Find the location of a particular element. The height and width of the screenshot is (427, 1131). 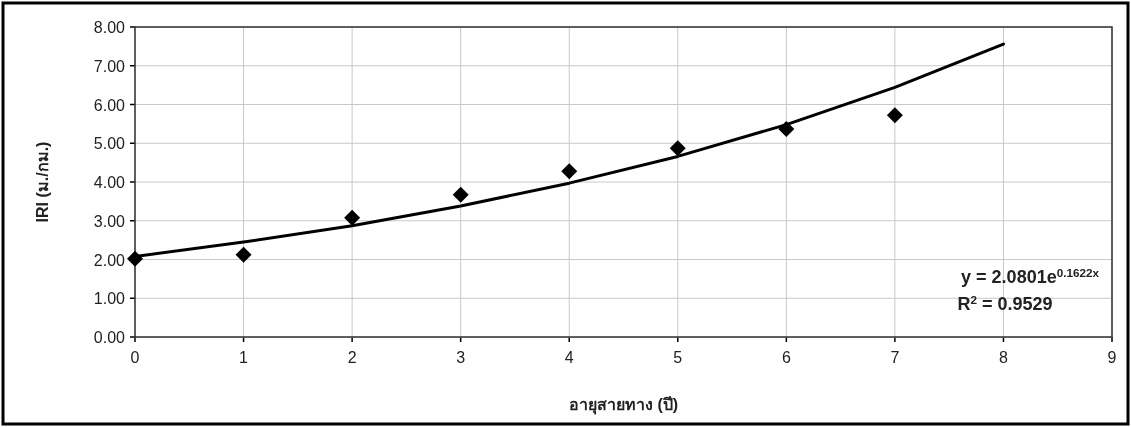

annotation: R$^{2}$ = 0.9529 is located at coordinates (1005, 303).